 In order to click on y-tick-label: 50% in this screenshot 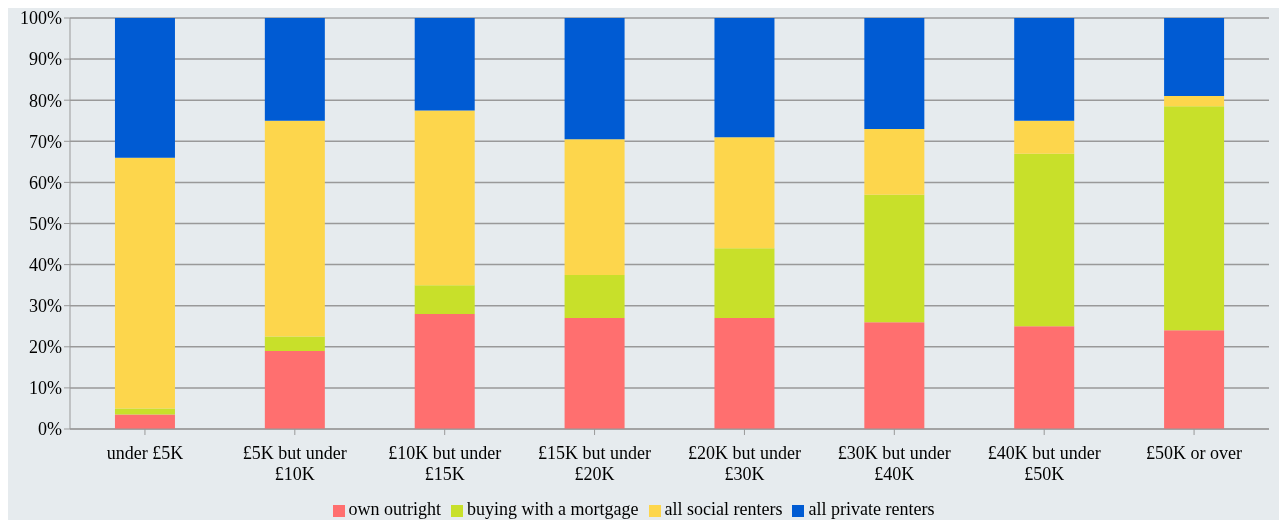, I will do `click(45, 223)`.